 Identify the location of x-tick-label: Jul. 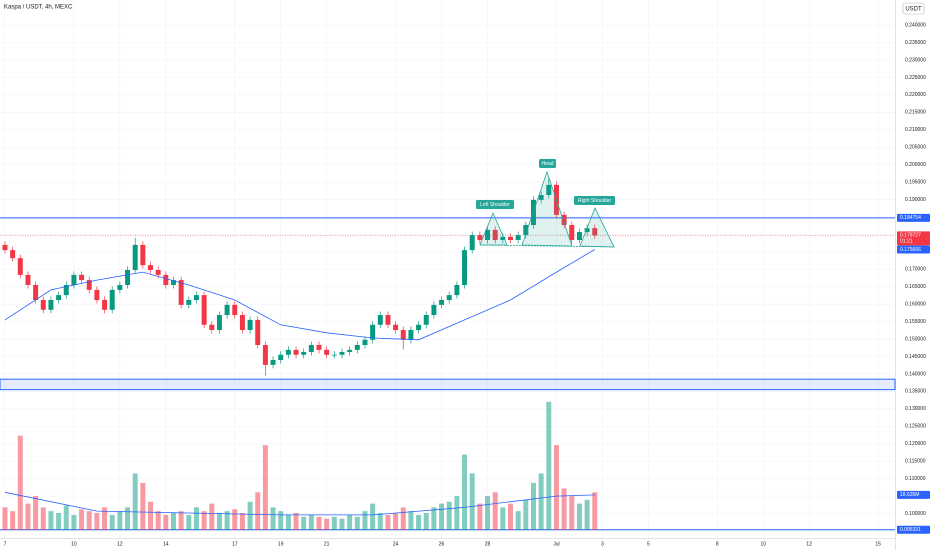
(556, 544).